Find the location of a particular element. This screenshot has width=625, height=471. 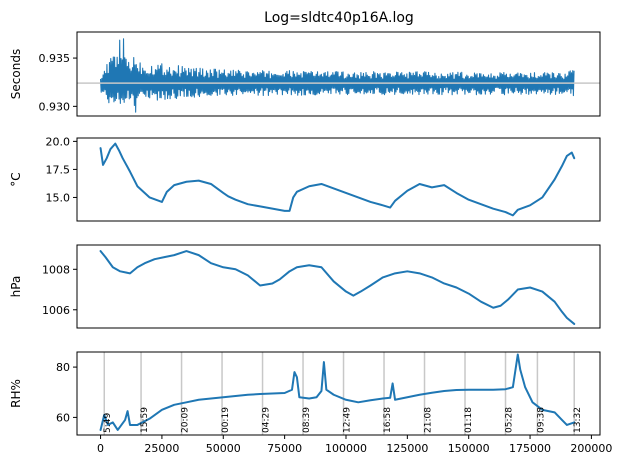

chart-title: Log=sldtc40p16A.log is located at coordinates (339, 18).